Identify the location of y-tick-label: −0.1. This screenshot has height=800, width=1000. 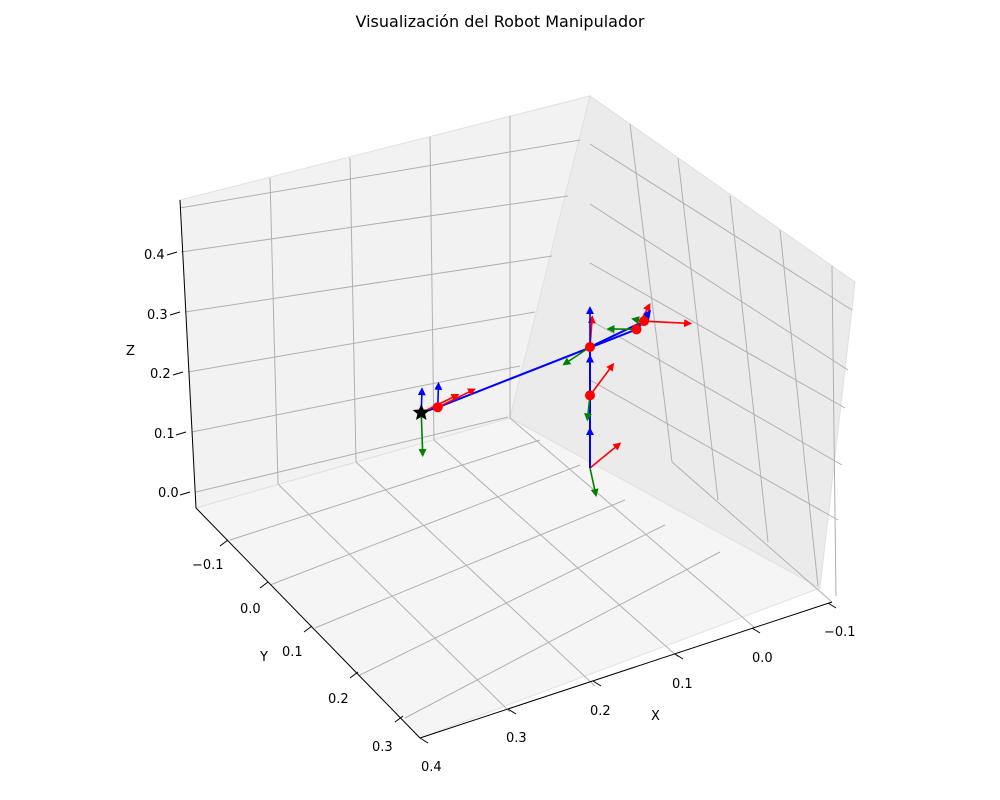
(208, 565).